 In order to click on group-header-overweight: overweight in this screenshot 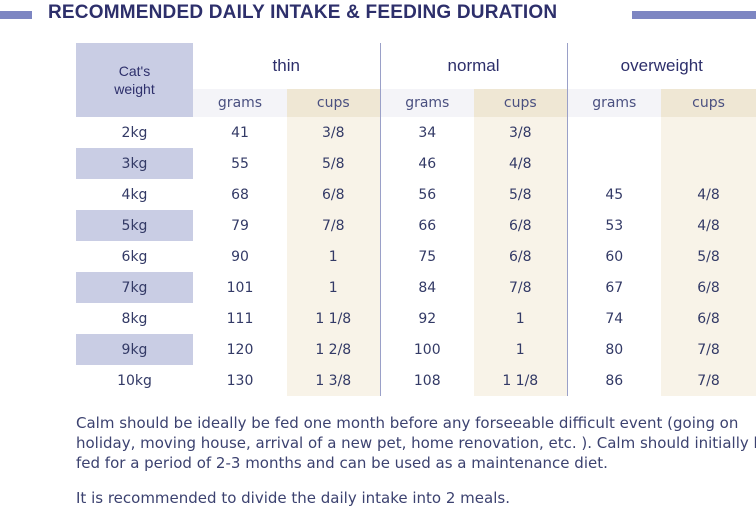, I will do `click(661, 66)`.